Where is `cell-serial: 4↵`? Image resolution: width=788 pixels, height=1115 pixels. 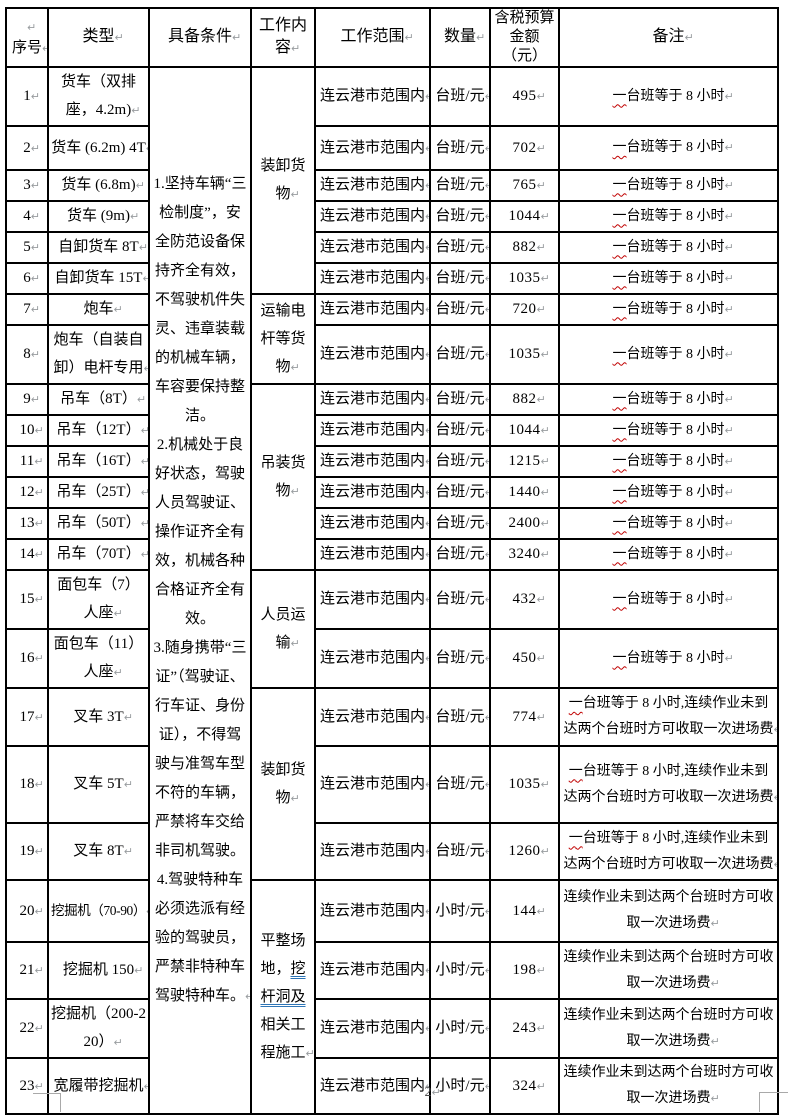 cell-serial: 4↵ is located at coordinates (27, 216).